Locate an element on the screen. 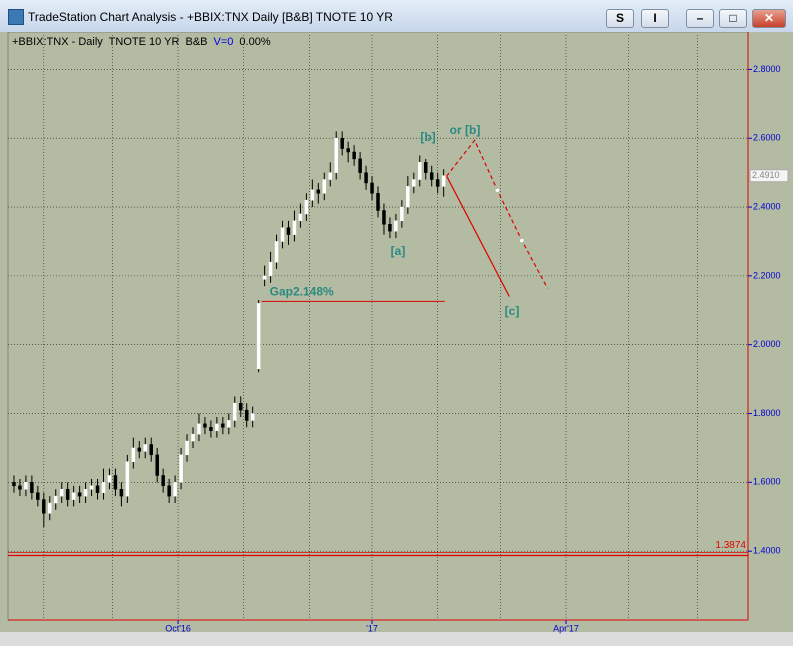 The image size is (793, 646). change: 0.00% is located at coordinates (254, 42).